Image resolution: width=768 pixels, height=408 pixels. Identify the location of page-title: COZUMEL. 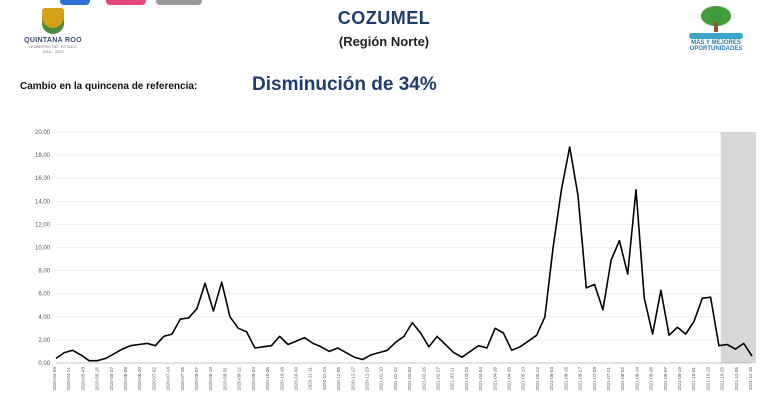
(384, 18).